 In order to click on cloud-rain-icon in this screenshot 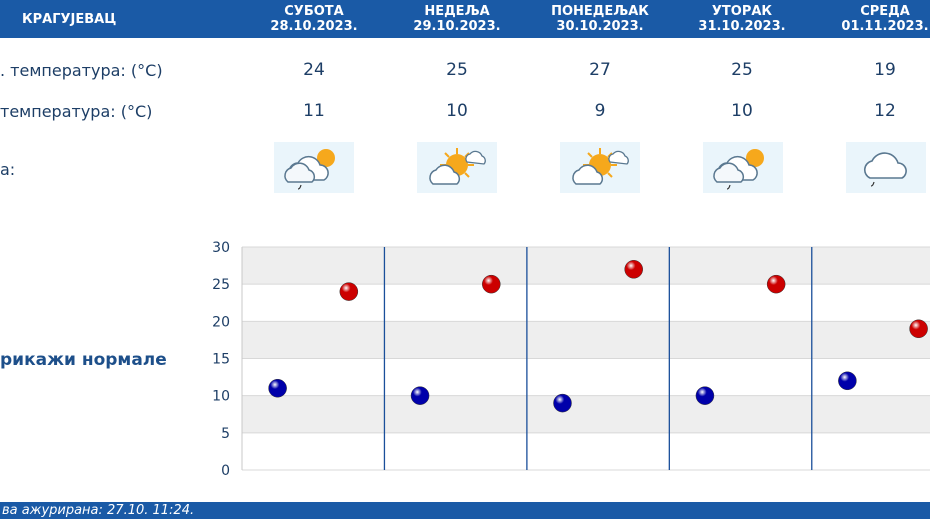, I will do `click(886, 167)`.